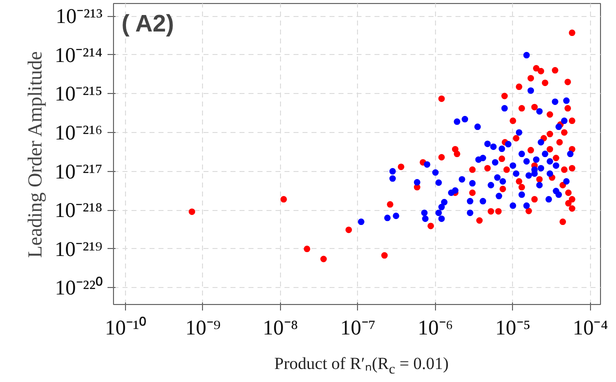  What do you see at coordinates (125, 328) in the screenshot?
I see `x-tick-label: 10⁻¹⁰` at bounding box center [125, 328].